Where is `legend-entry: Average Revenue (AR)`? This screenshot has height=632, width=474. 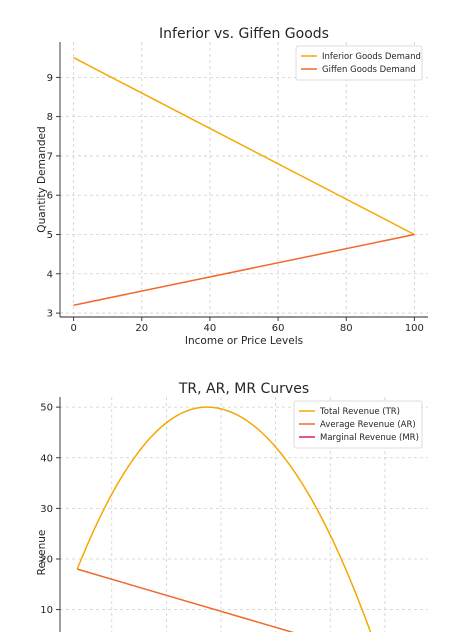 legend-entry: Average Revenue (AR) is located at coordinates (368, 425).